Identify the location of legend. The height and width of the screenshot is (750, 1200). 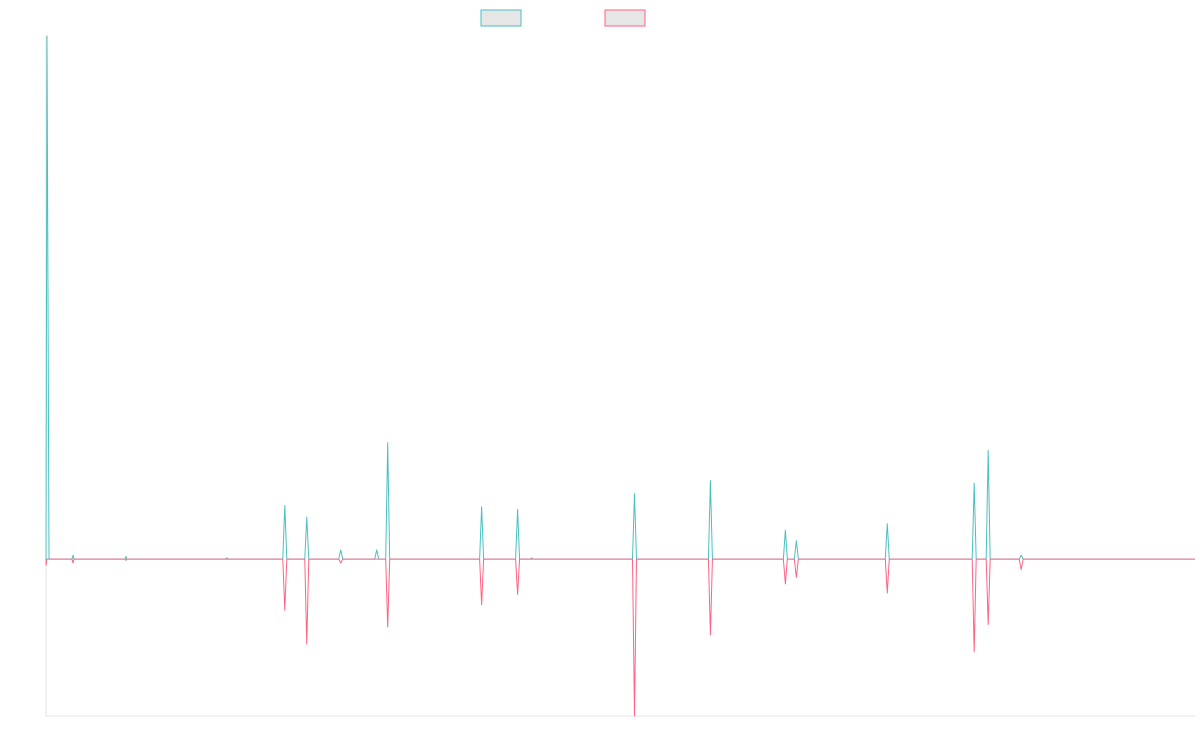
(563, 18).